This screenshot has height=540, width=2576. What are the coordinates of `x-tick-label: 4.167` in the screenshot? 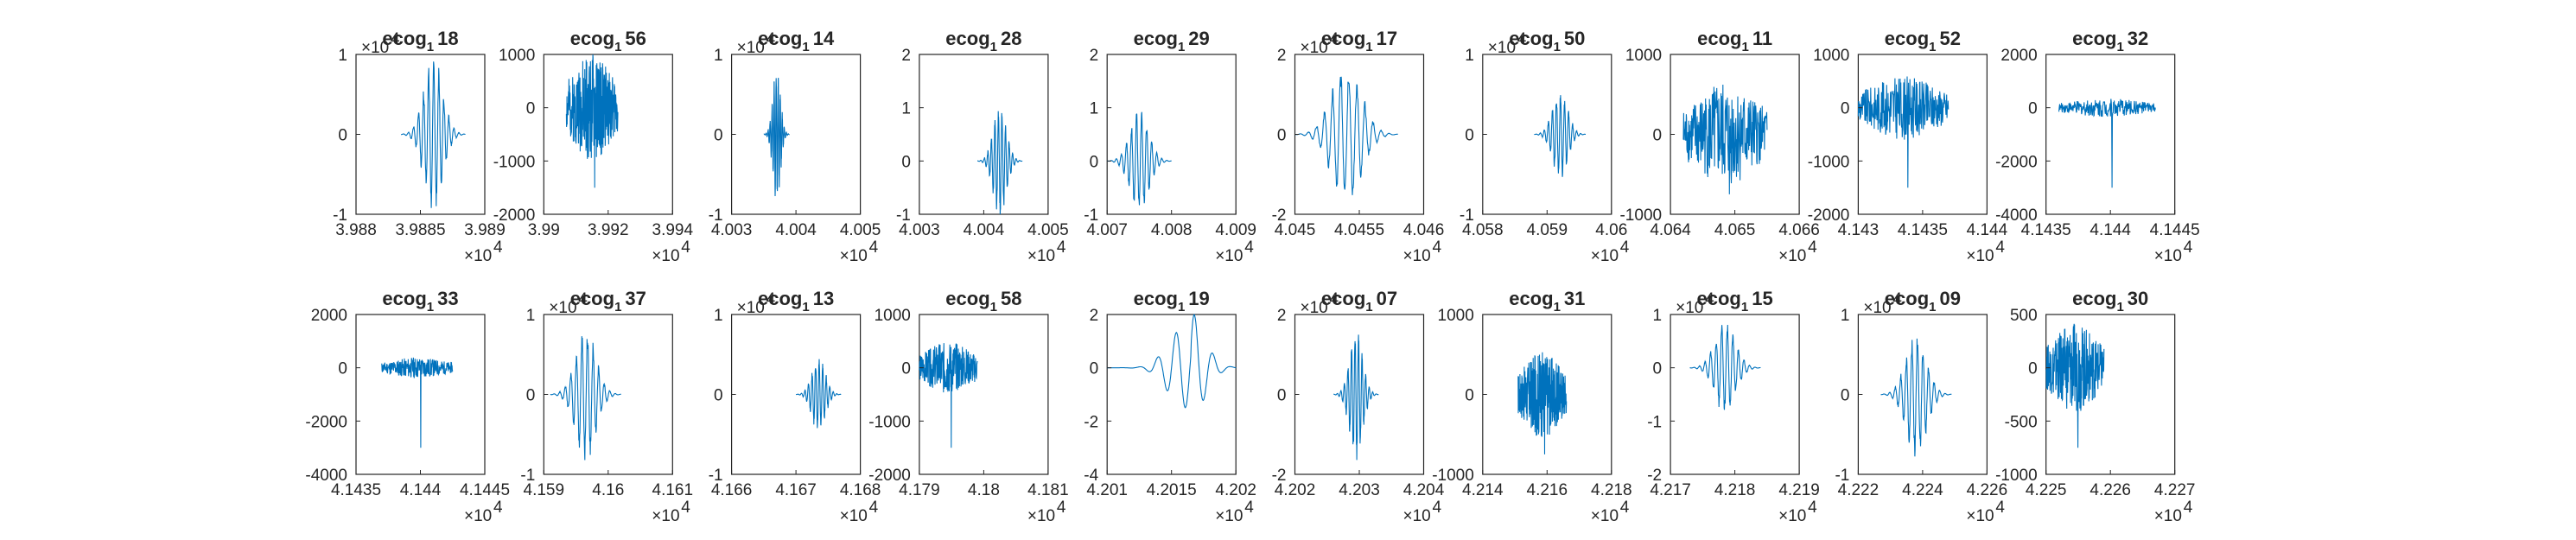 It's located at (796, 490).